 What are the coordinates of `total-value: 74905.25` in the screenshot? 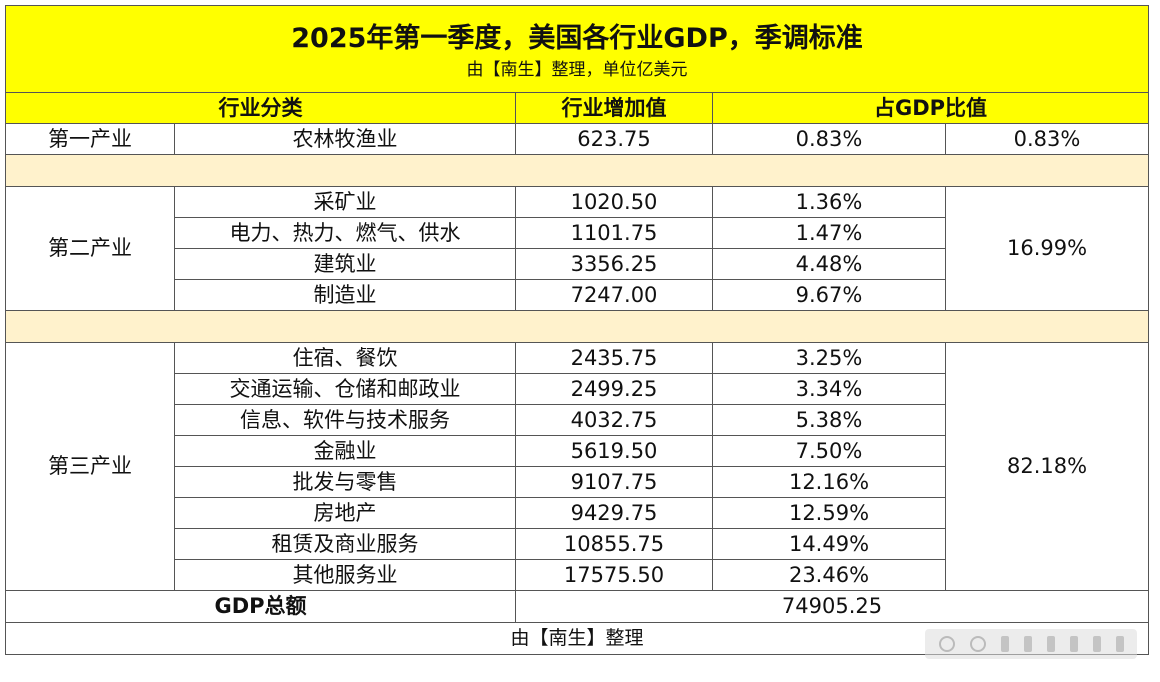 It's located at (832, 606).